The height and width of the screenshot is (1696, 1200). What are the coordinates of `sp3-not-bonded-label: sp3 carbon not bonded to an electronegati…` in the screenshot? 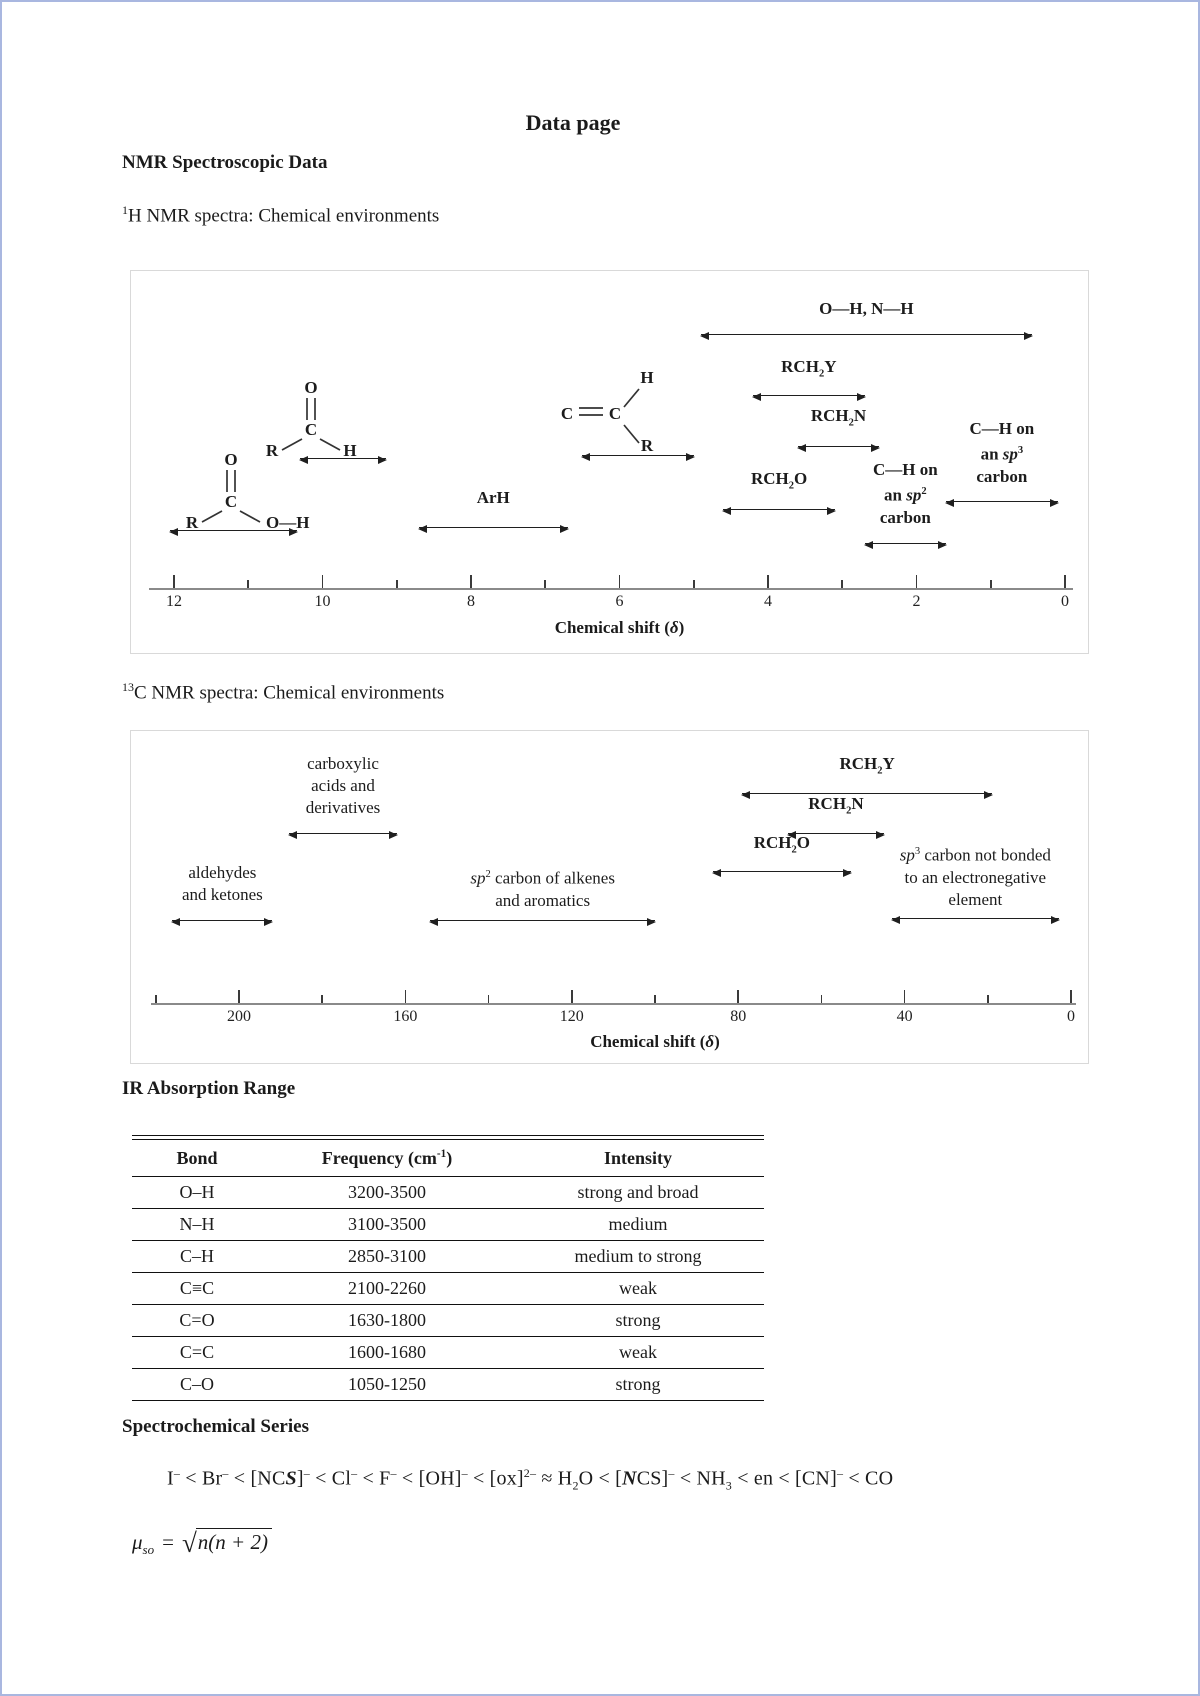 It's located at (975, 877).